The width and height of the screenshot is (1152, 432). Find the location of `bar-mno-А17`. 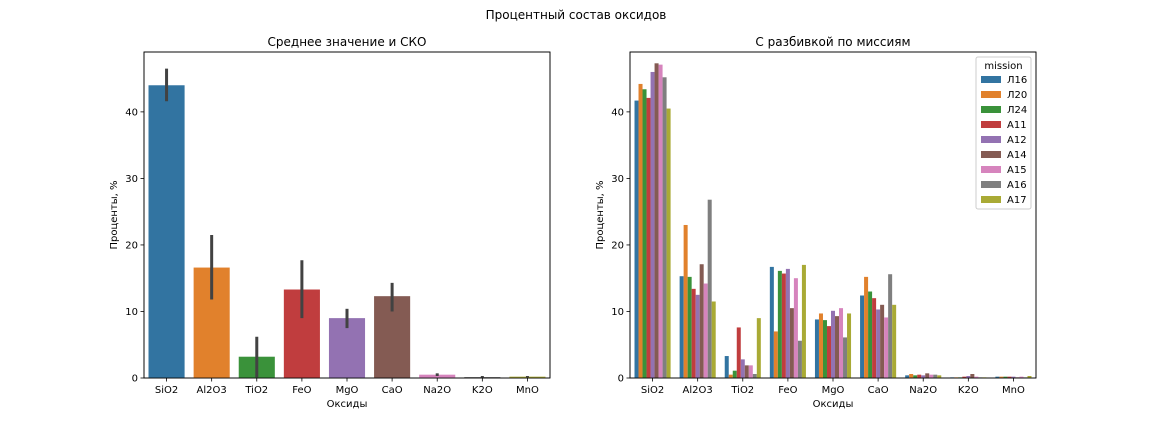

bar-mno-А17 is located at coordinates (1029, 377).